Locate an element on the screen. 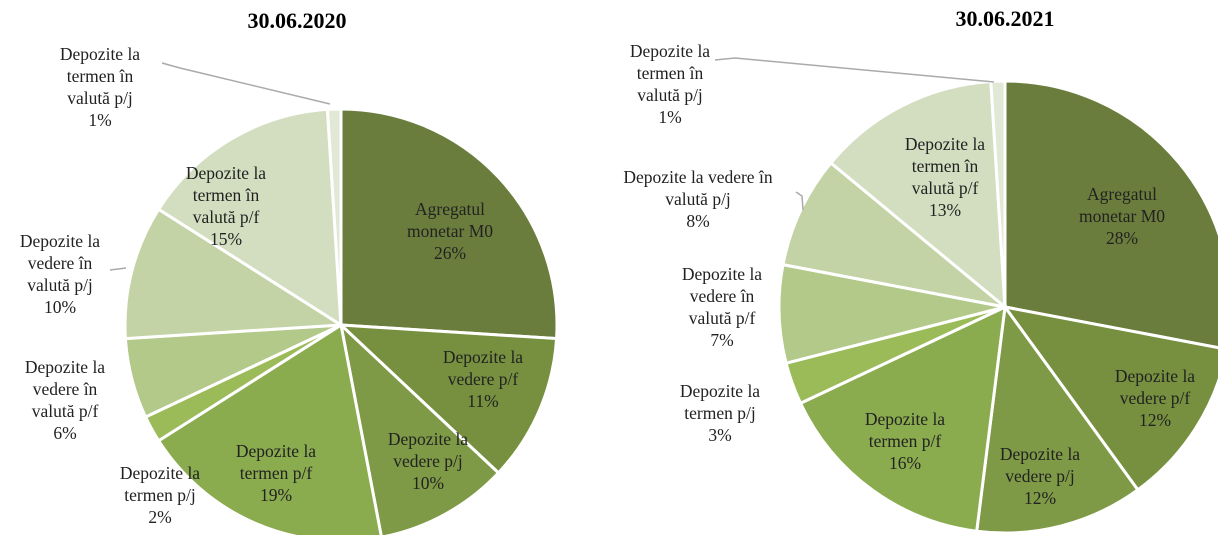 The width and height of the screenshot is (1218, 535). value-label: 11% is located at coordinates (483, 401).